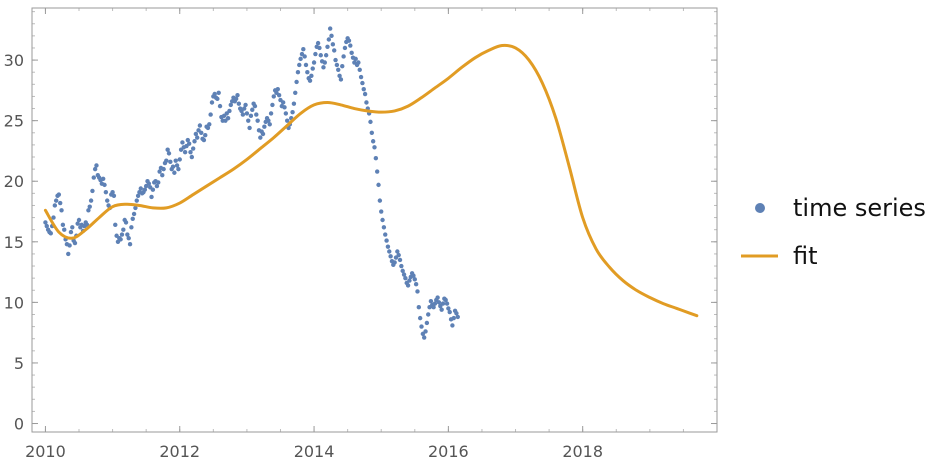 Image resolution: width=950 pixels, height=462 pixels. Describe the element at coordinates (14, 121) in the screenshot. I see `y-tick-label: 25` at that location.